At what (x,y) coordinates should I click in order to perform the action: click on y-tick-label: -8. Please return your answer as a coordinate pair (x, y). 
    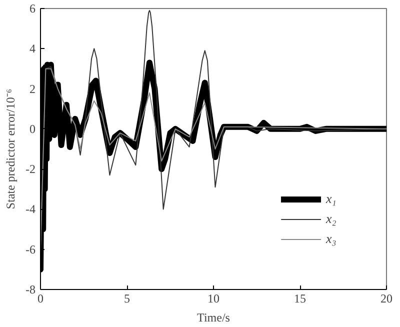
    Looking at the image, I should click on (31, 289).